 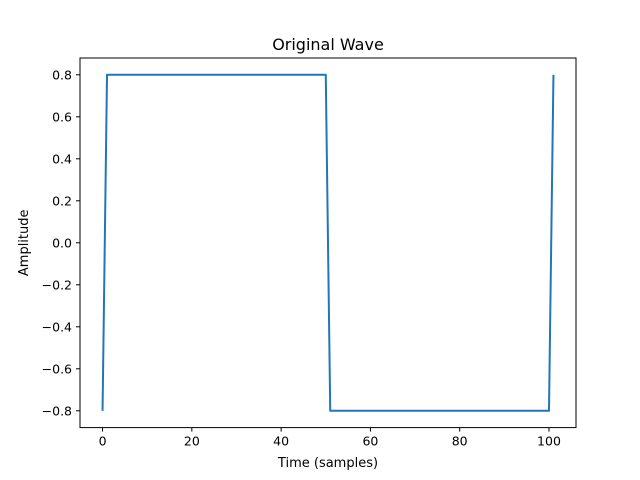 I want to click on x-axis: 0 20 40 60 80 100, so click(x=330, y=438).